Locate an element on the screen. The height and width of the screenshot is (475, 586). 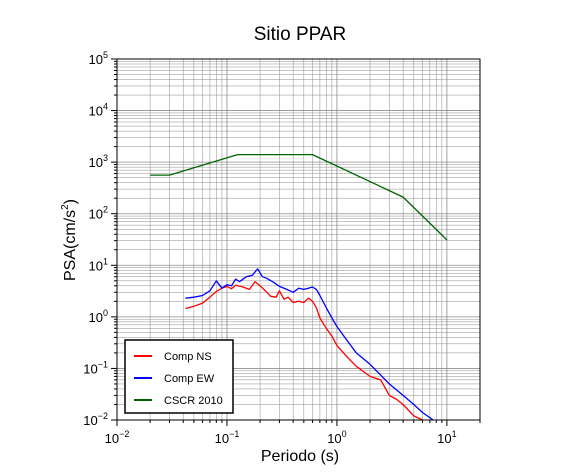
x-axis-label: Periodo (s) is located at coordinates (300, 456).